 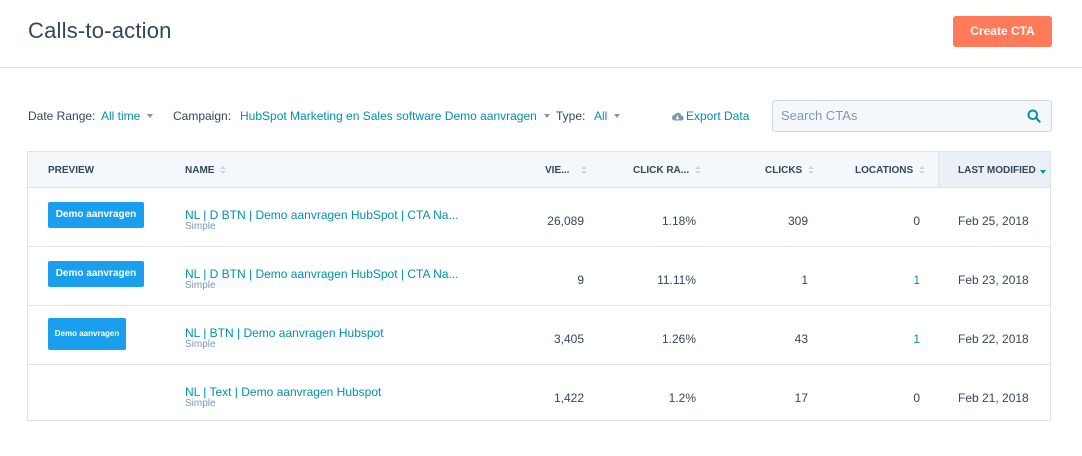 What do you see at coordinates (993, 280) in the screenshot?
I see `cta-last-modified: Feb 23, 2018` at bounding box center [993, 280].